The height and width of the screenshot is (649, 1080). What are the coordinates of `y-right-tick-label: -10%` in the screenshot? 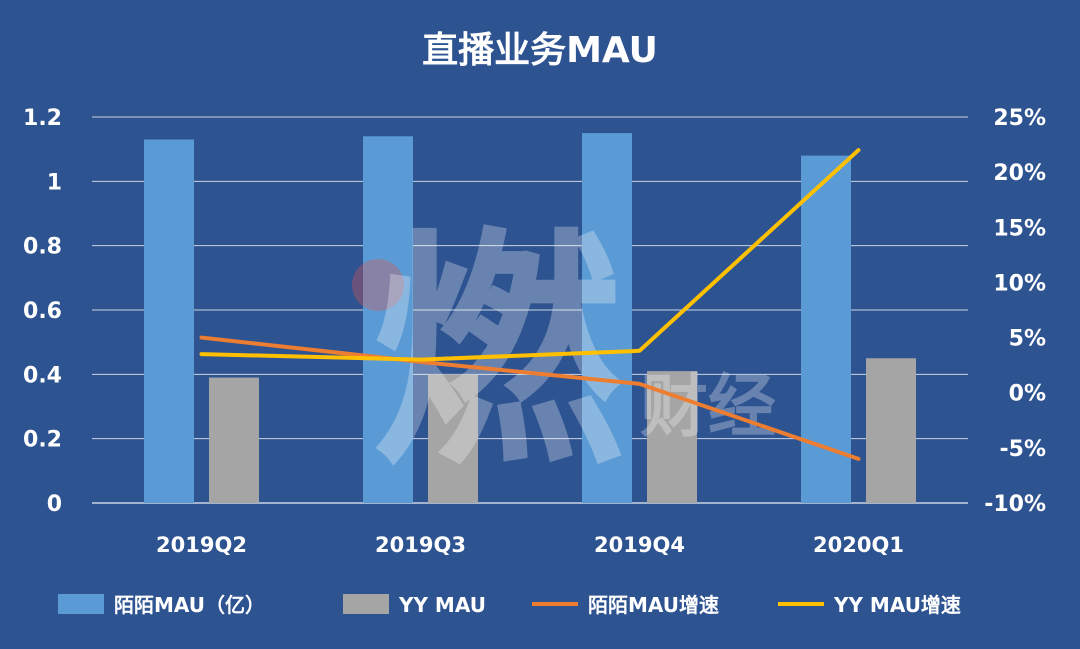 It's located at (1015, 504).